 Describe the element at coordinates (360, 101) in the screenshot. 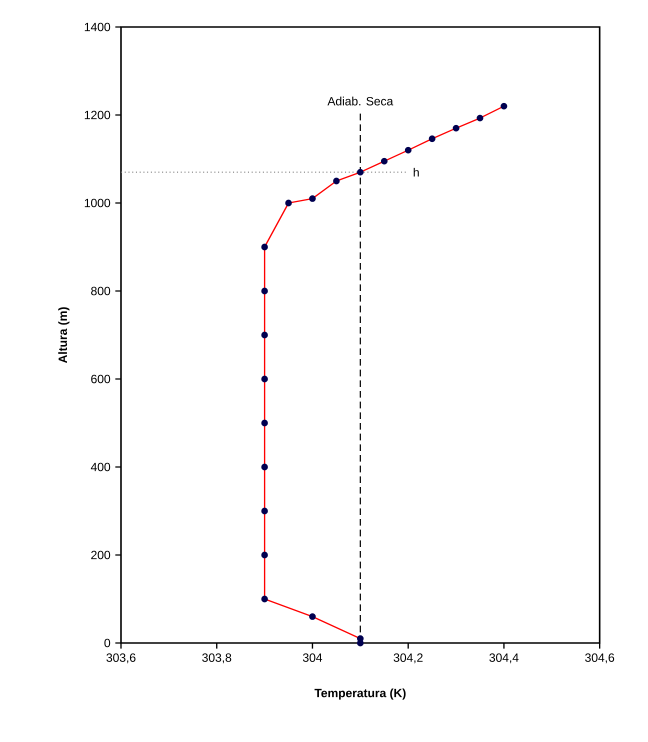

I see `ref-line-label: Adiab. Seca` at that location.